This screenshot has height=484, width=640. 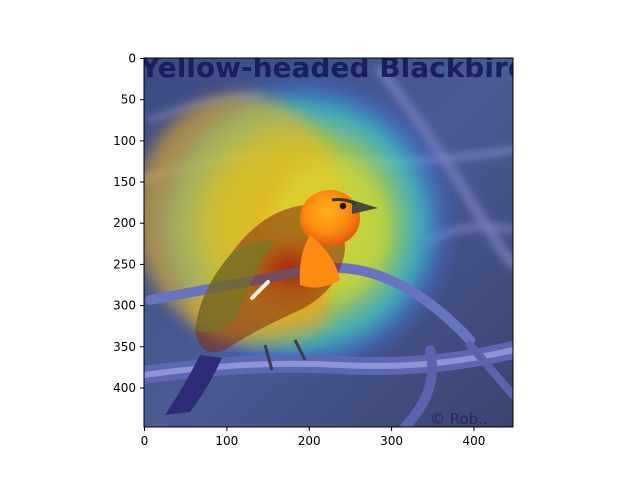 I want to click on x-tick-label: 300, so click(x=391, y=441).